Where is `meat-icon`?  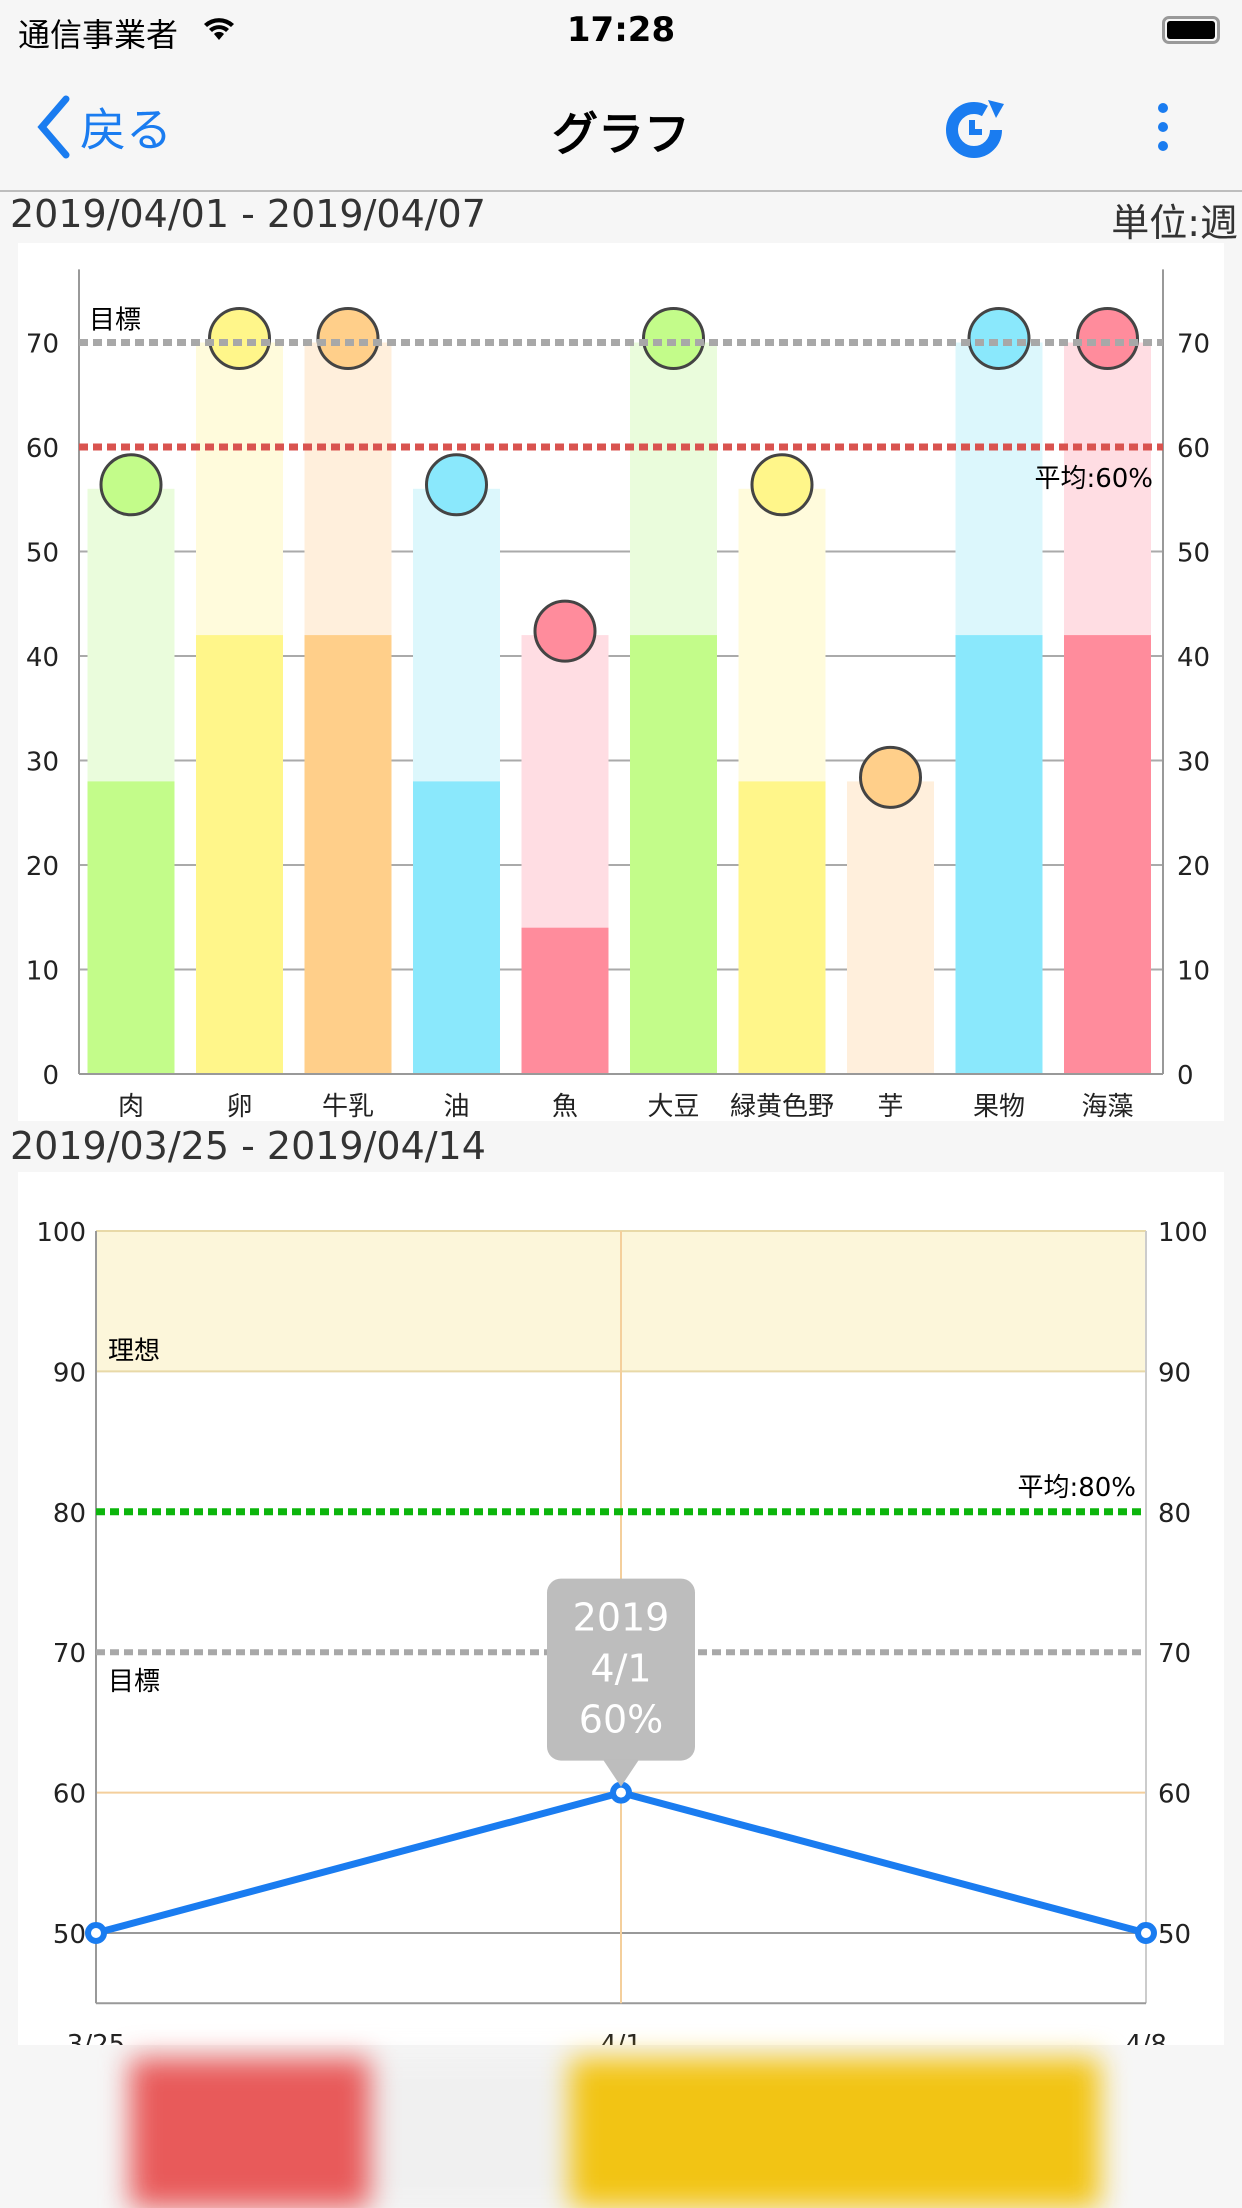
meat-icon is located at coordinates (131, 485).